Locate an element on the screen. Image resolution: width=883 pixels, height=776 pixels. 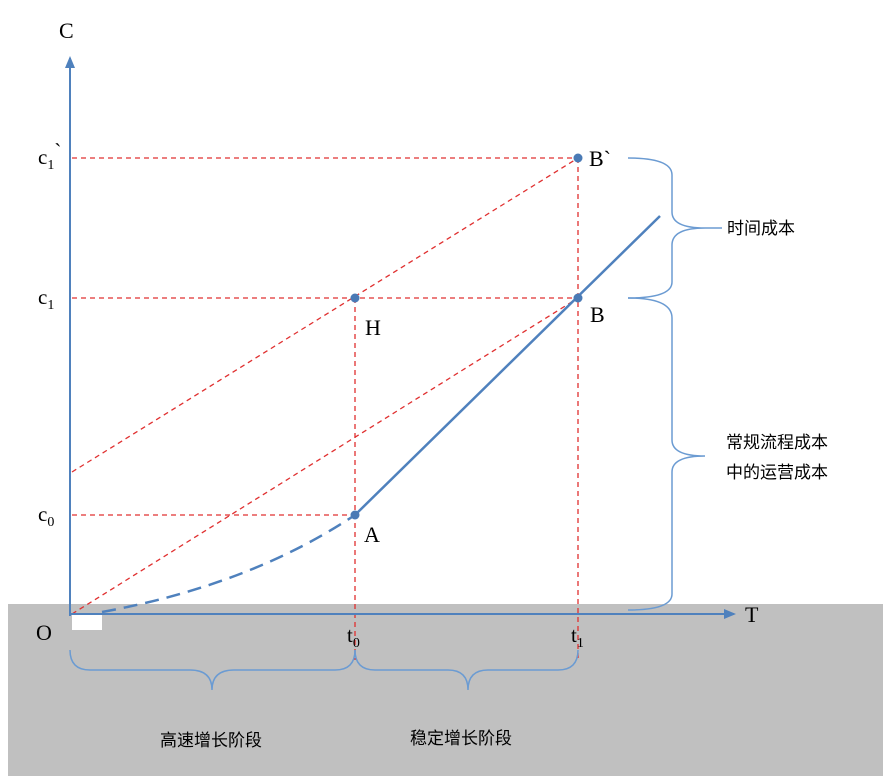
brace-stable-growth is located at coordinates (466, 670).